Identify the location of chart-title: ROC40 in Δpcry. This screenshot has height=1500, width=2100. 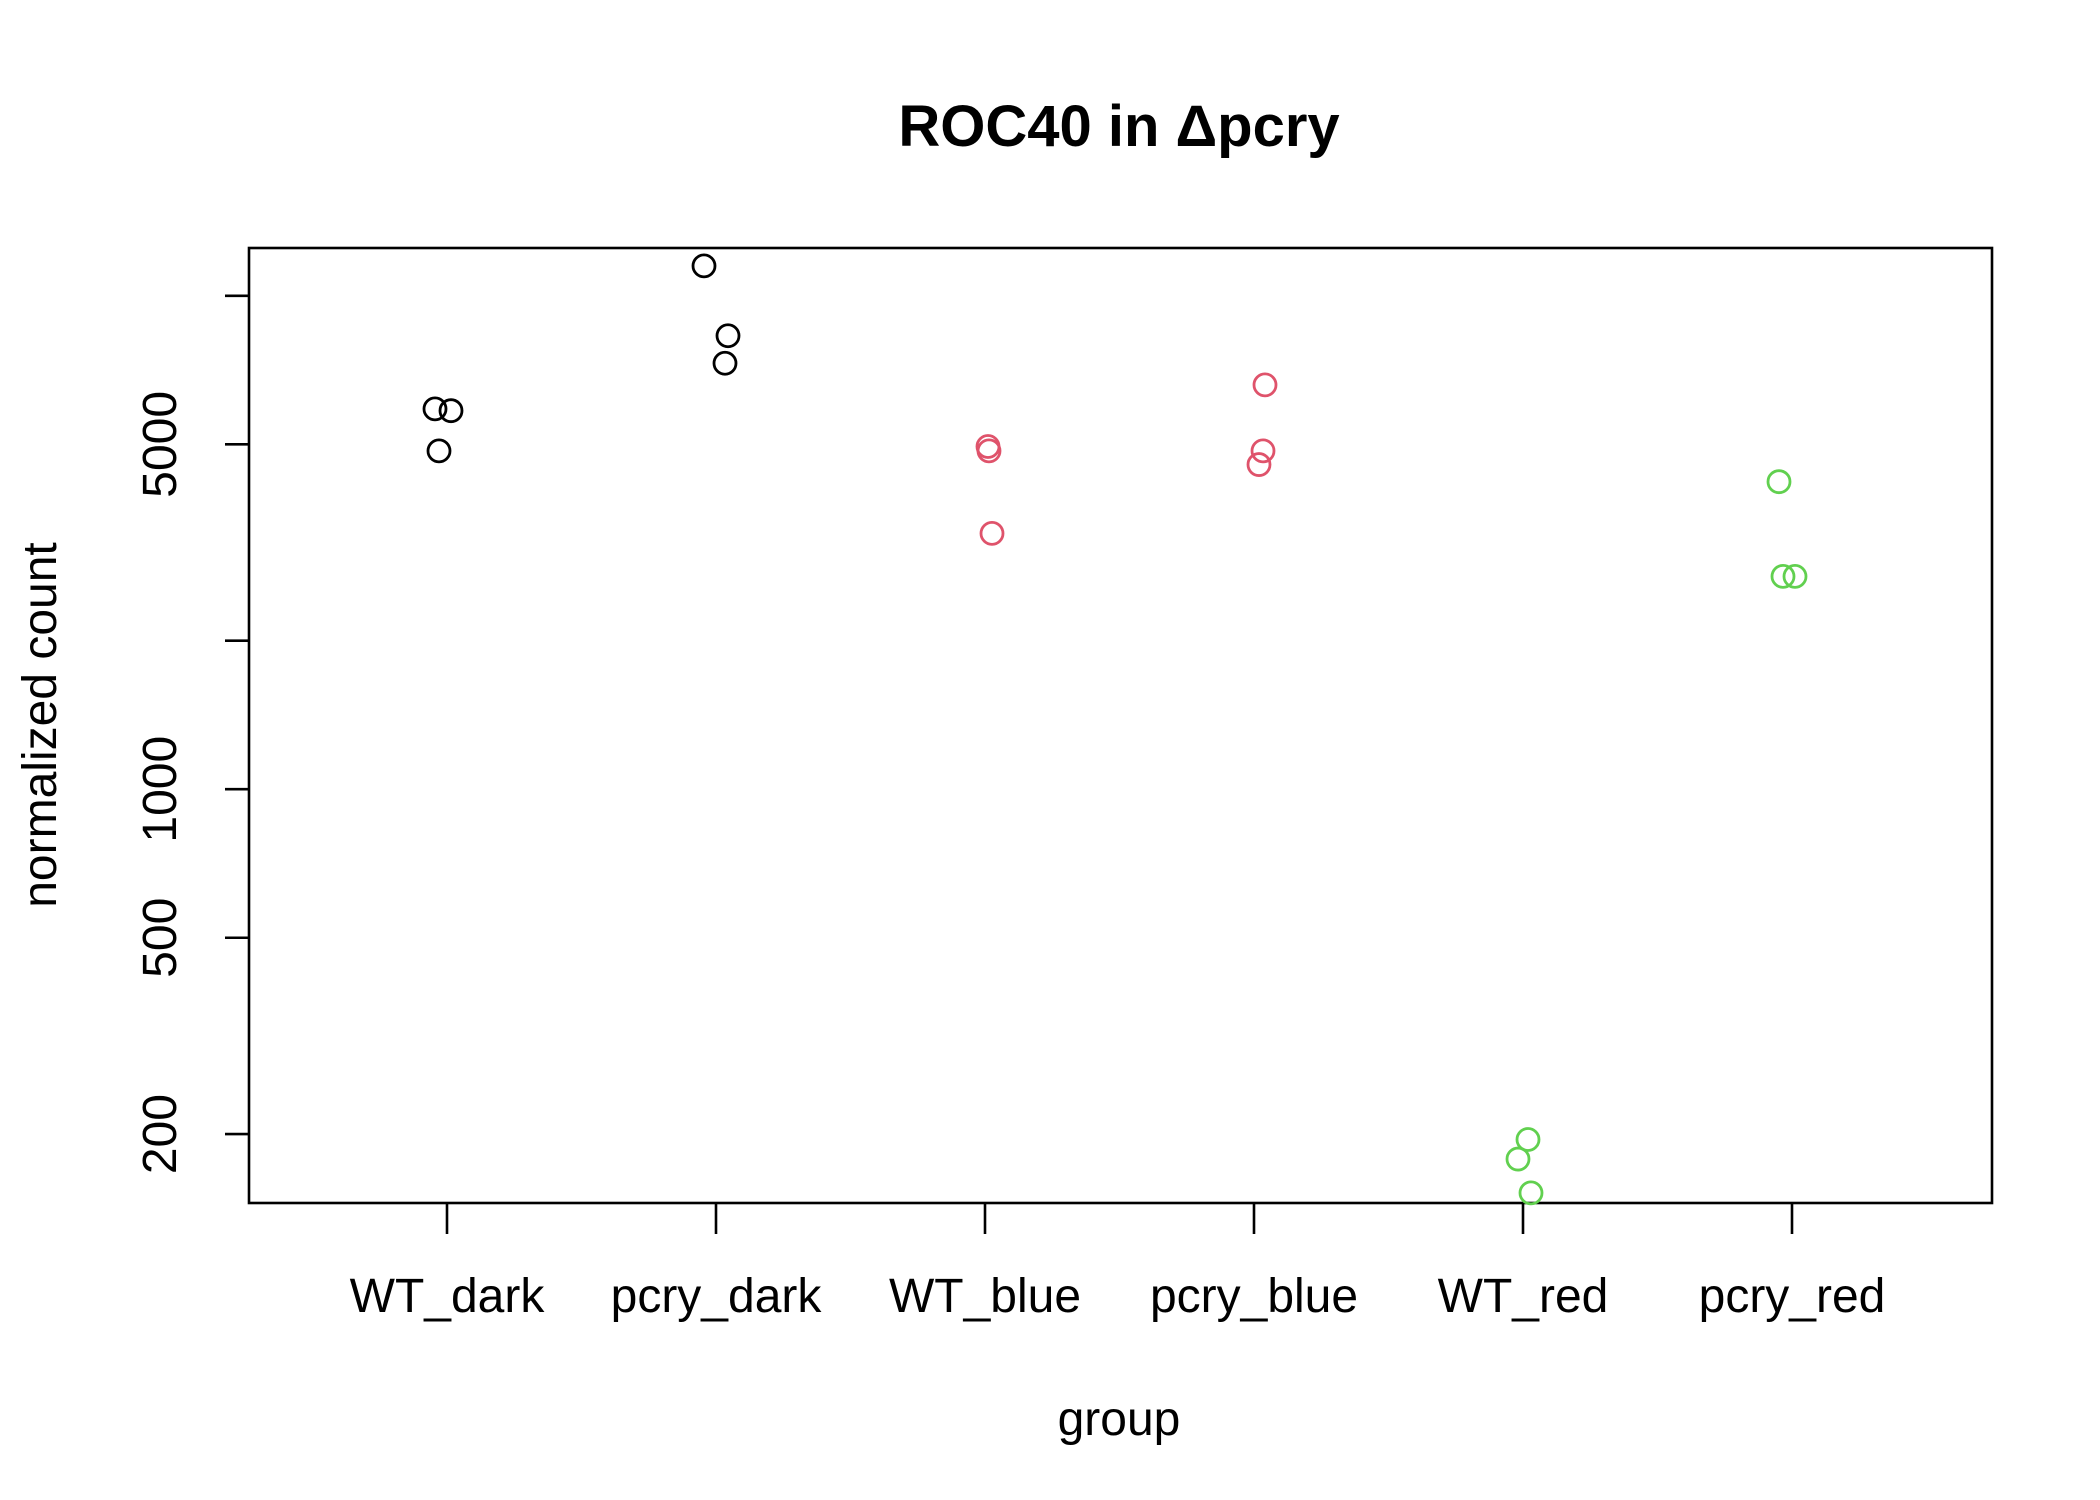
(1118, 126).